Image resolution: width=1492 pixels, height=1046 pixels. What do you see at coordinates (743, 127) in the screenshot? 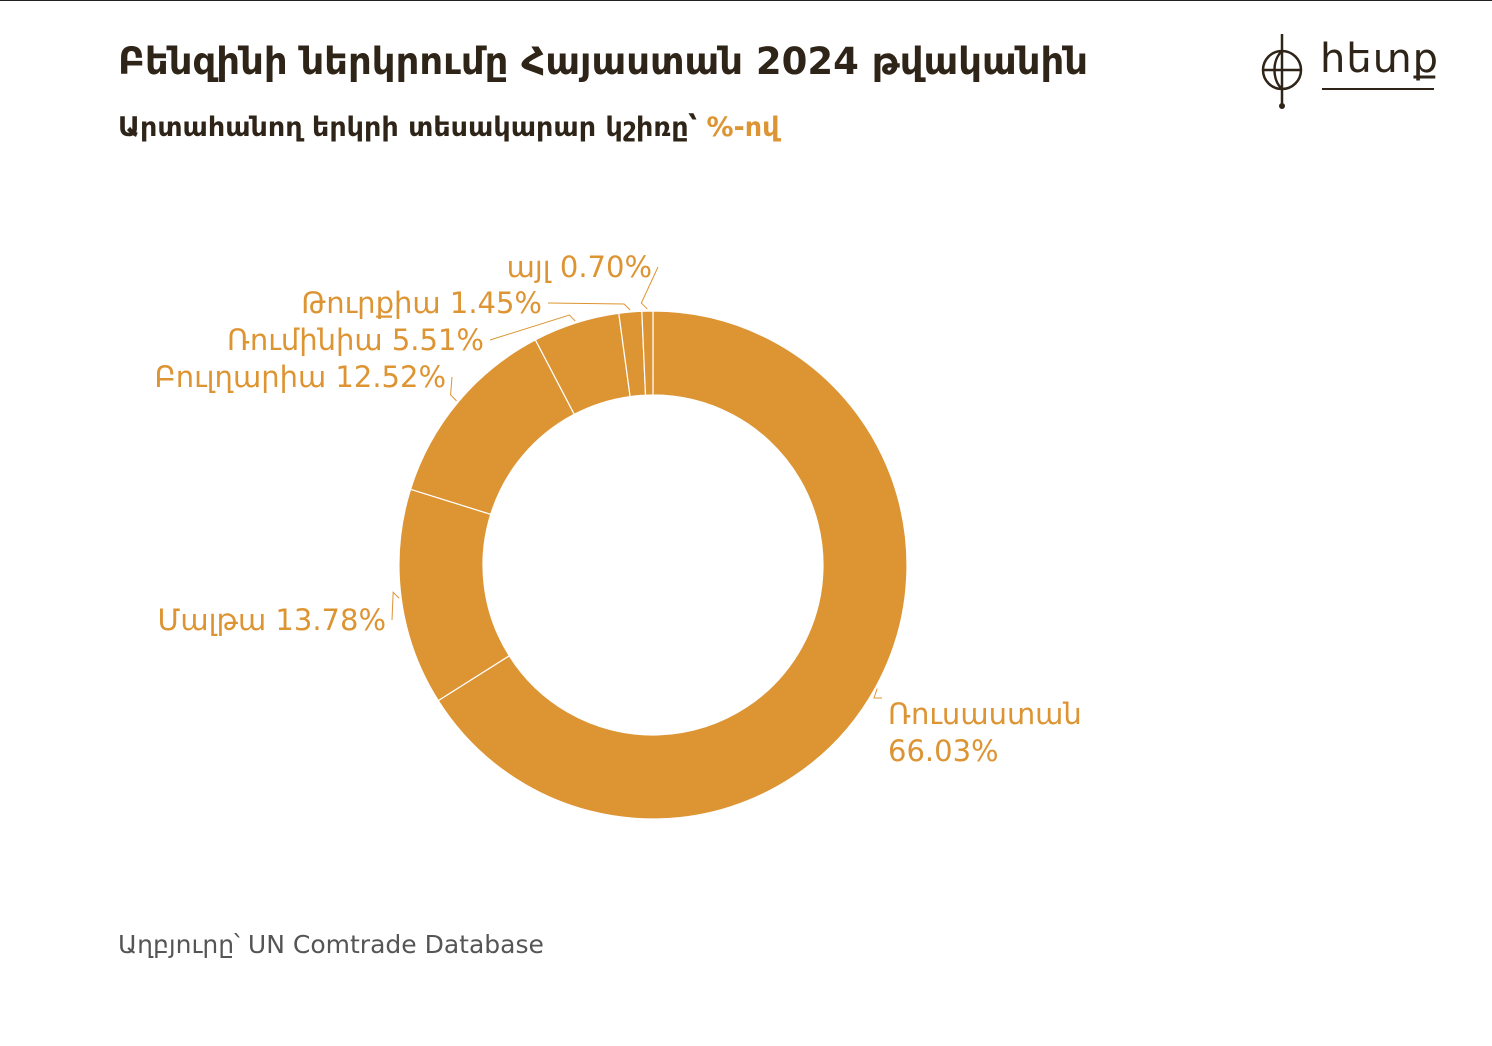
I see `subtitle-unit: %-ով` at bounding box center [743, 127].